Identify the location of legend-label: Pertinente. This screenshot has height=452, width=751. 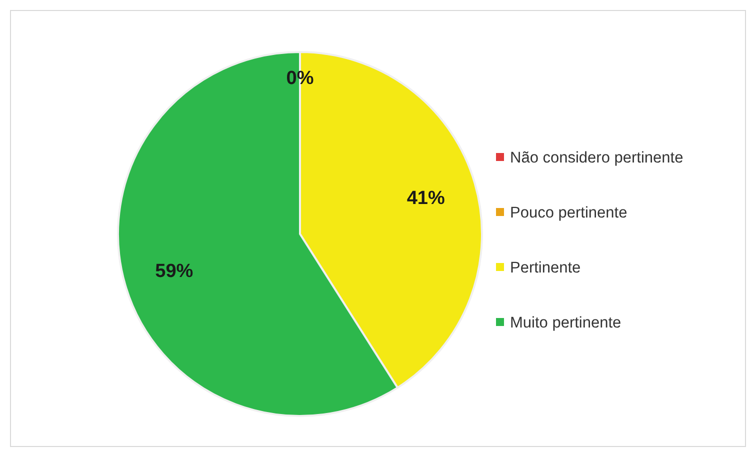
(545, 267).